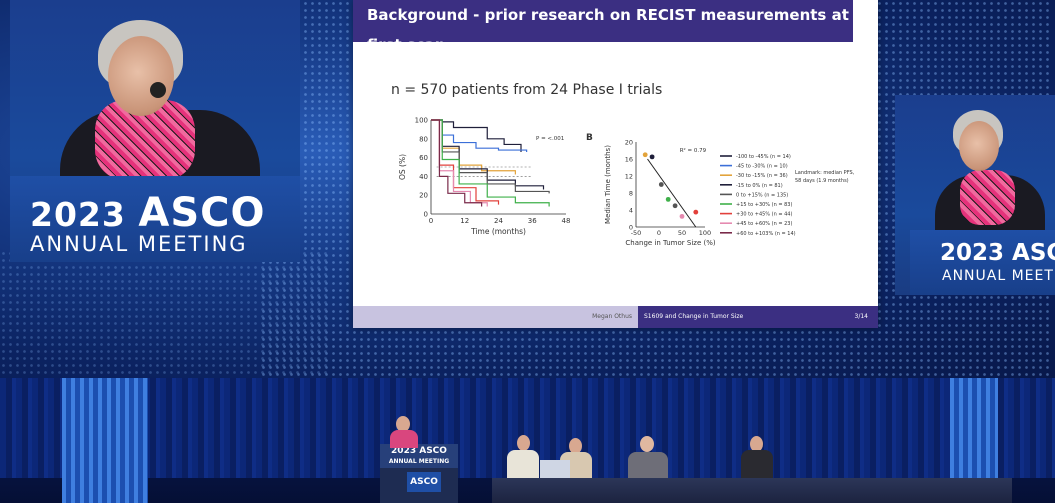 The image size is (1055, 503). Describe the element at coordinates (762, 195) in the screenshot. I see `legend-label-5: 0 to +15% (n = 135)` at that location.